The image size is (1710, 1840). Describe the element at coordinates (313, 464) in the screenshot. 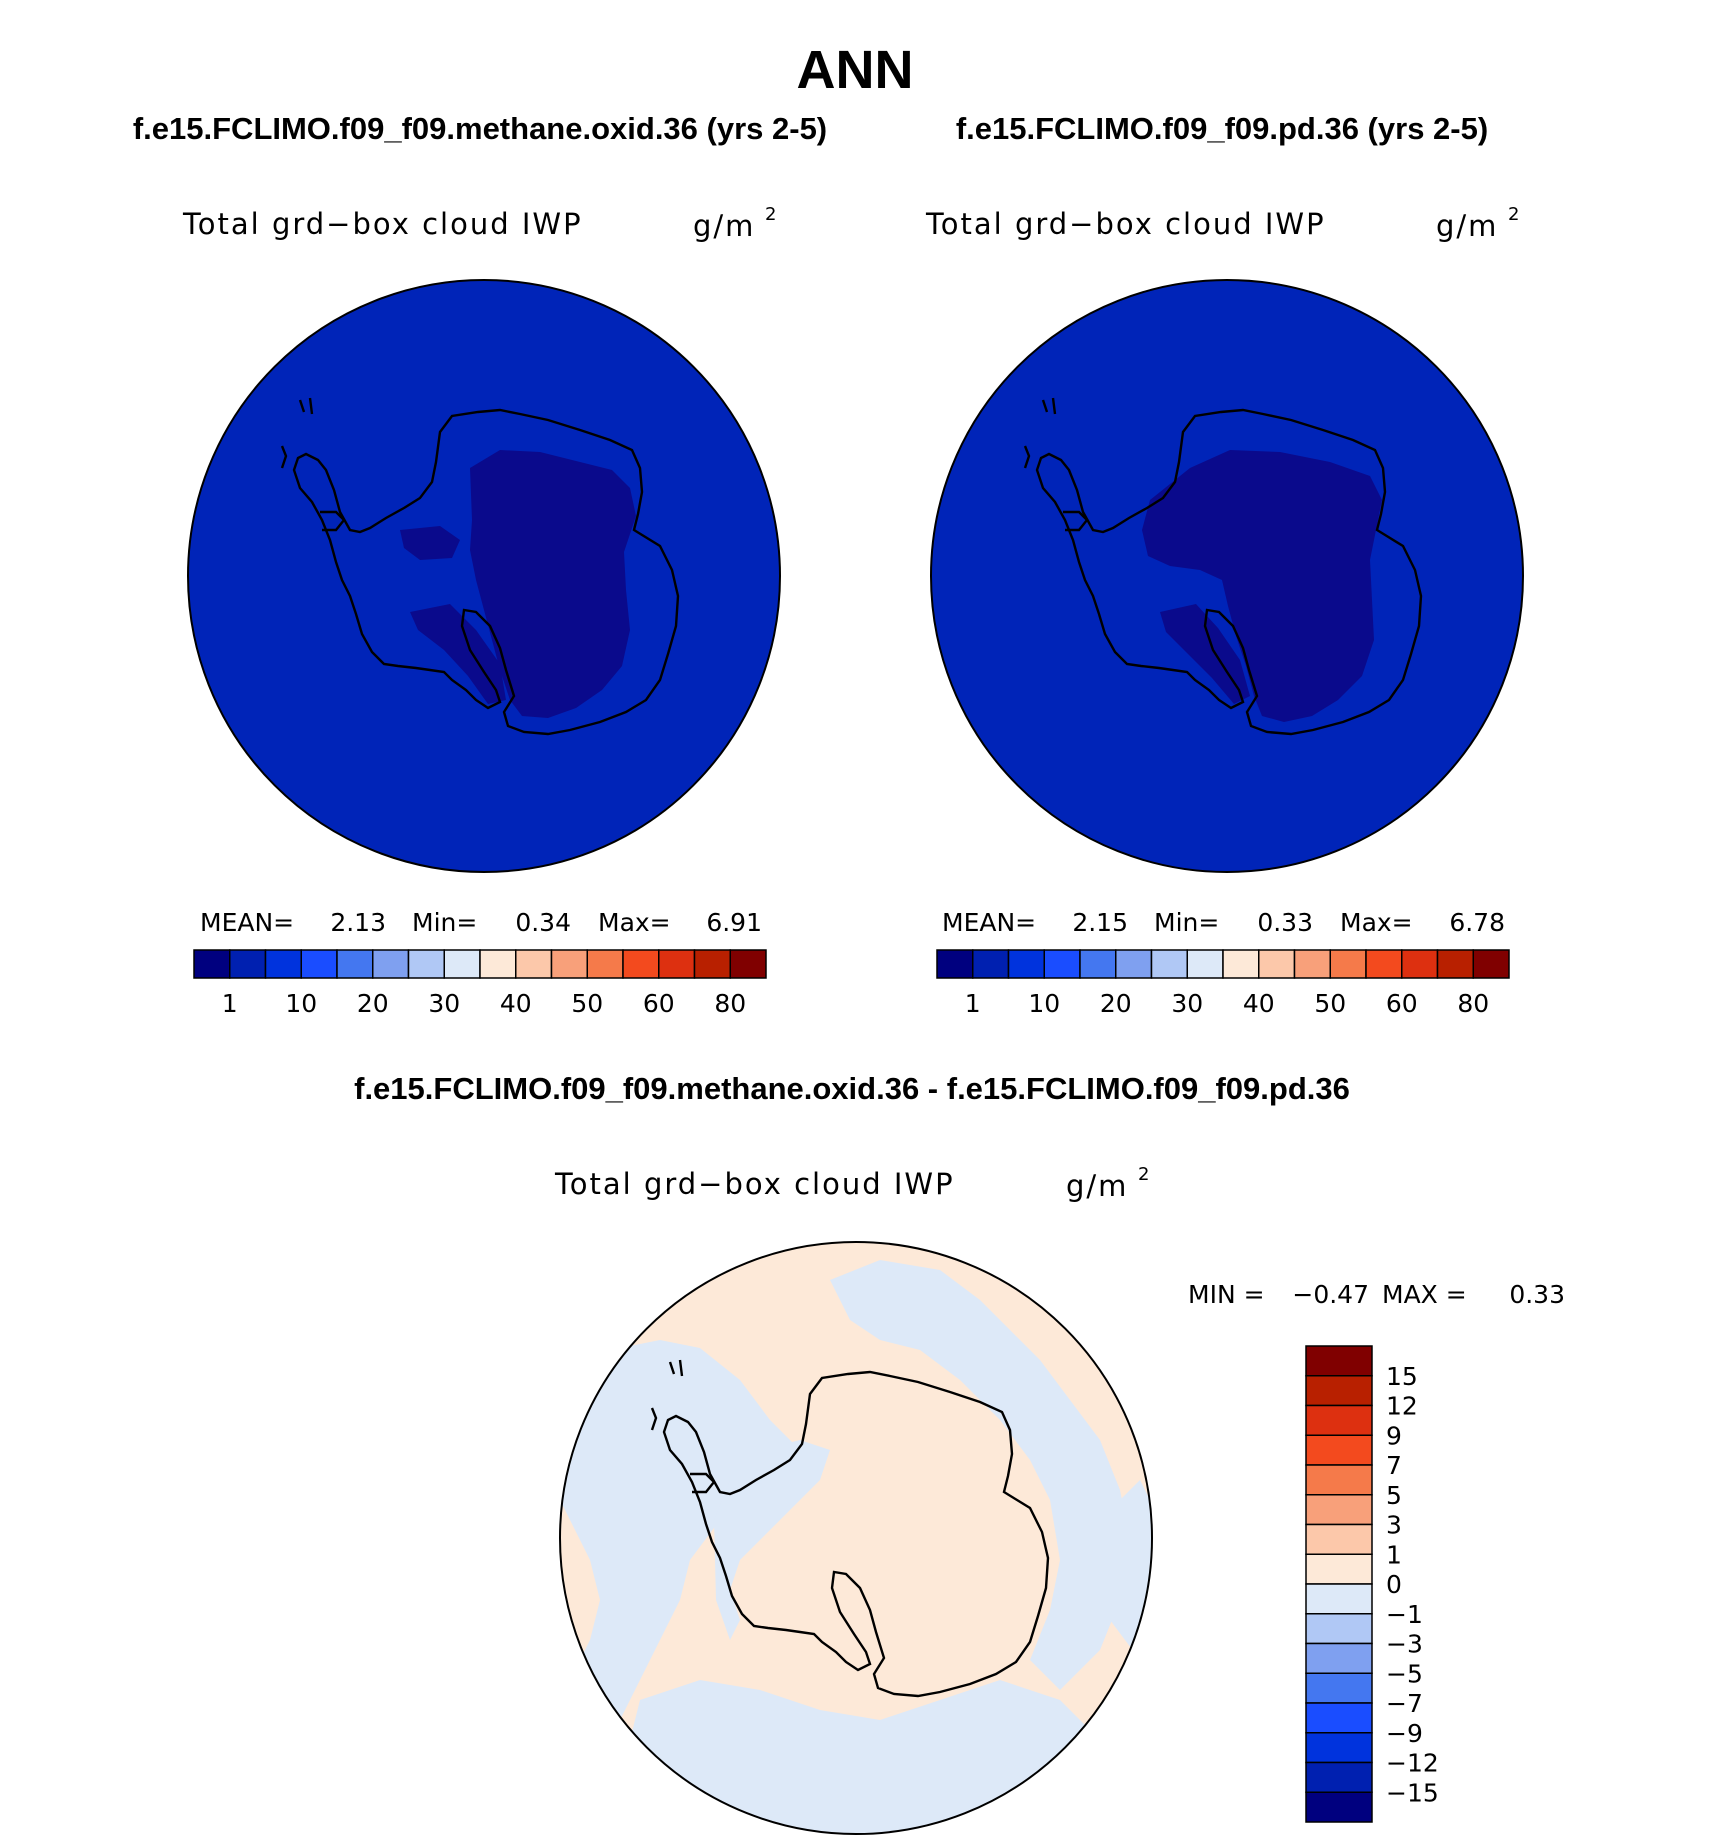

I see `panel1-map-peninsula-islands` at that location.